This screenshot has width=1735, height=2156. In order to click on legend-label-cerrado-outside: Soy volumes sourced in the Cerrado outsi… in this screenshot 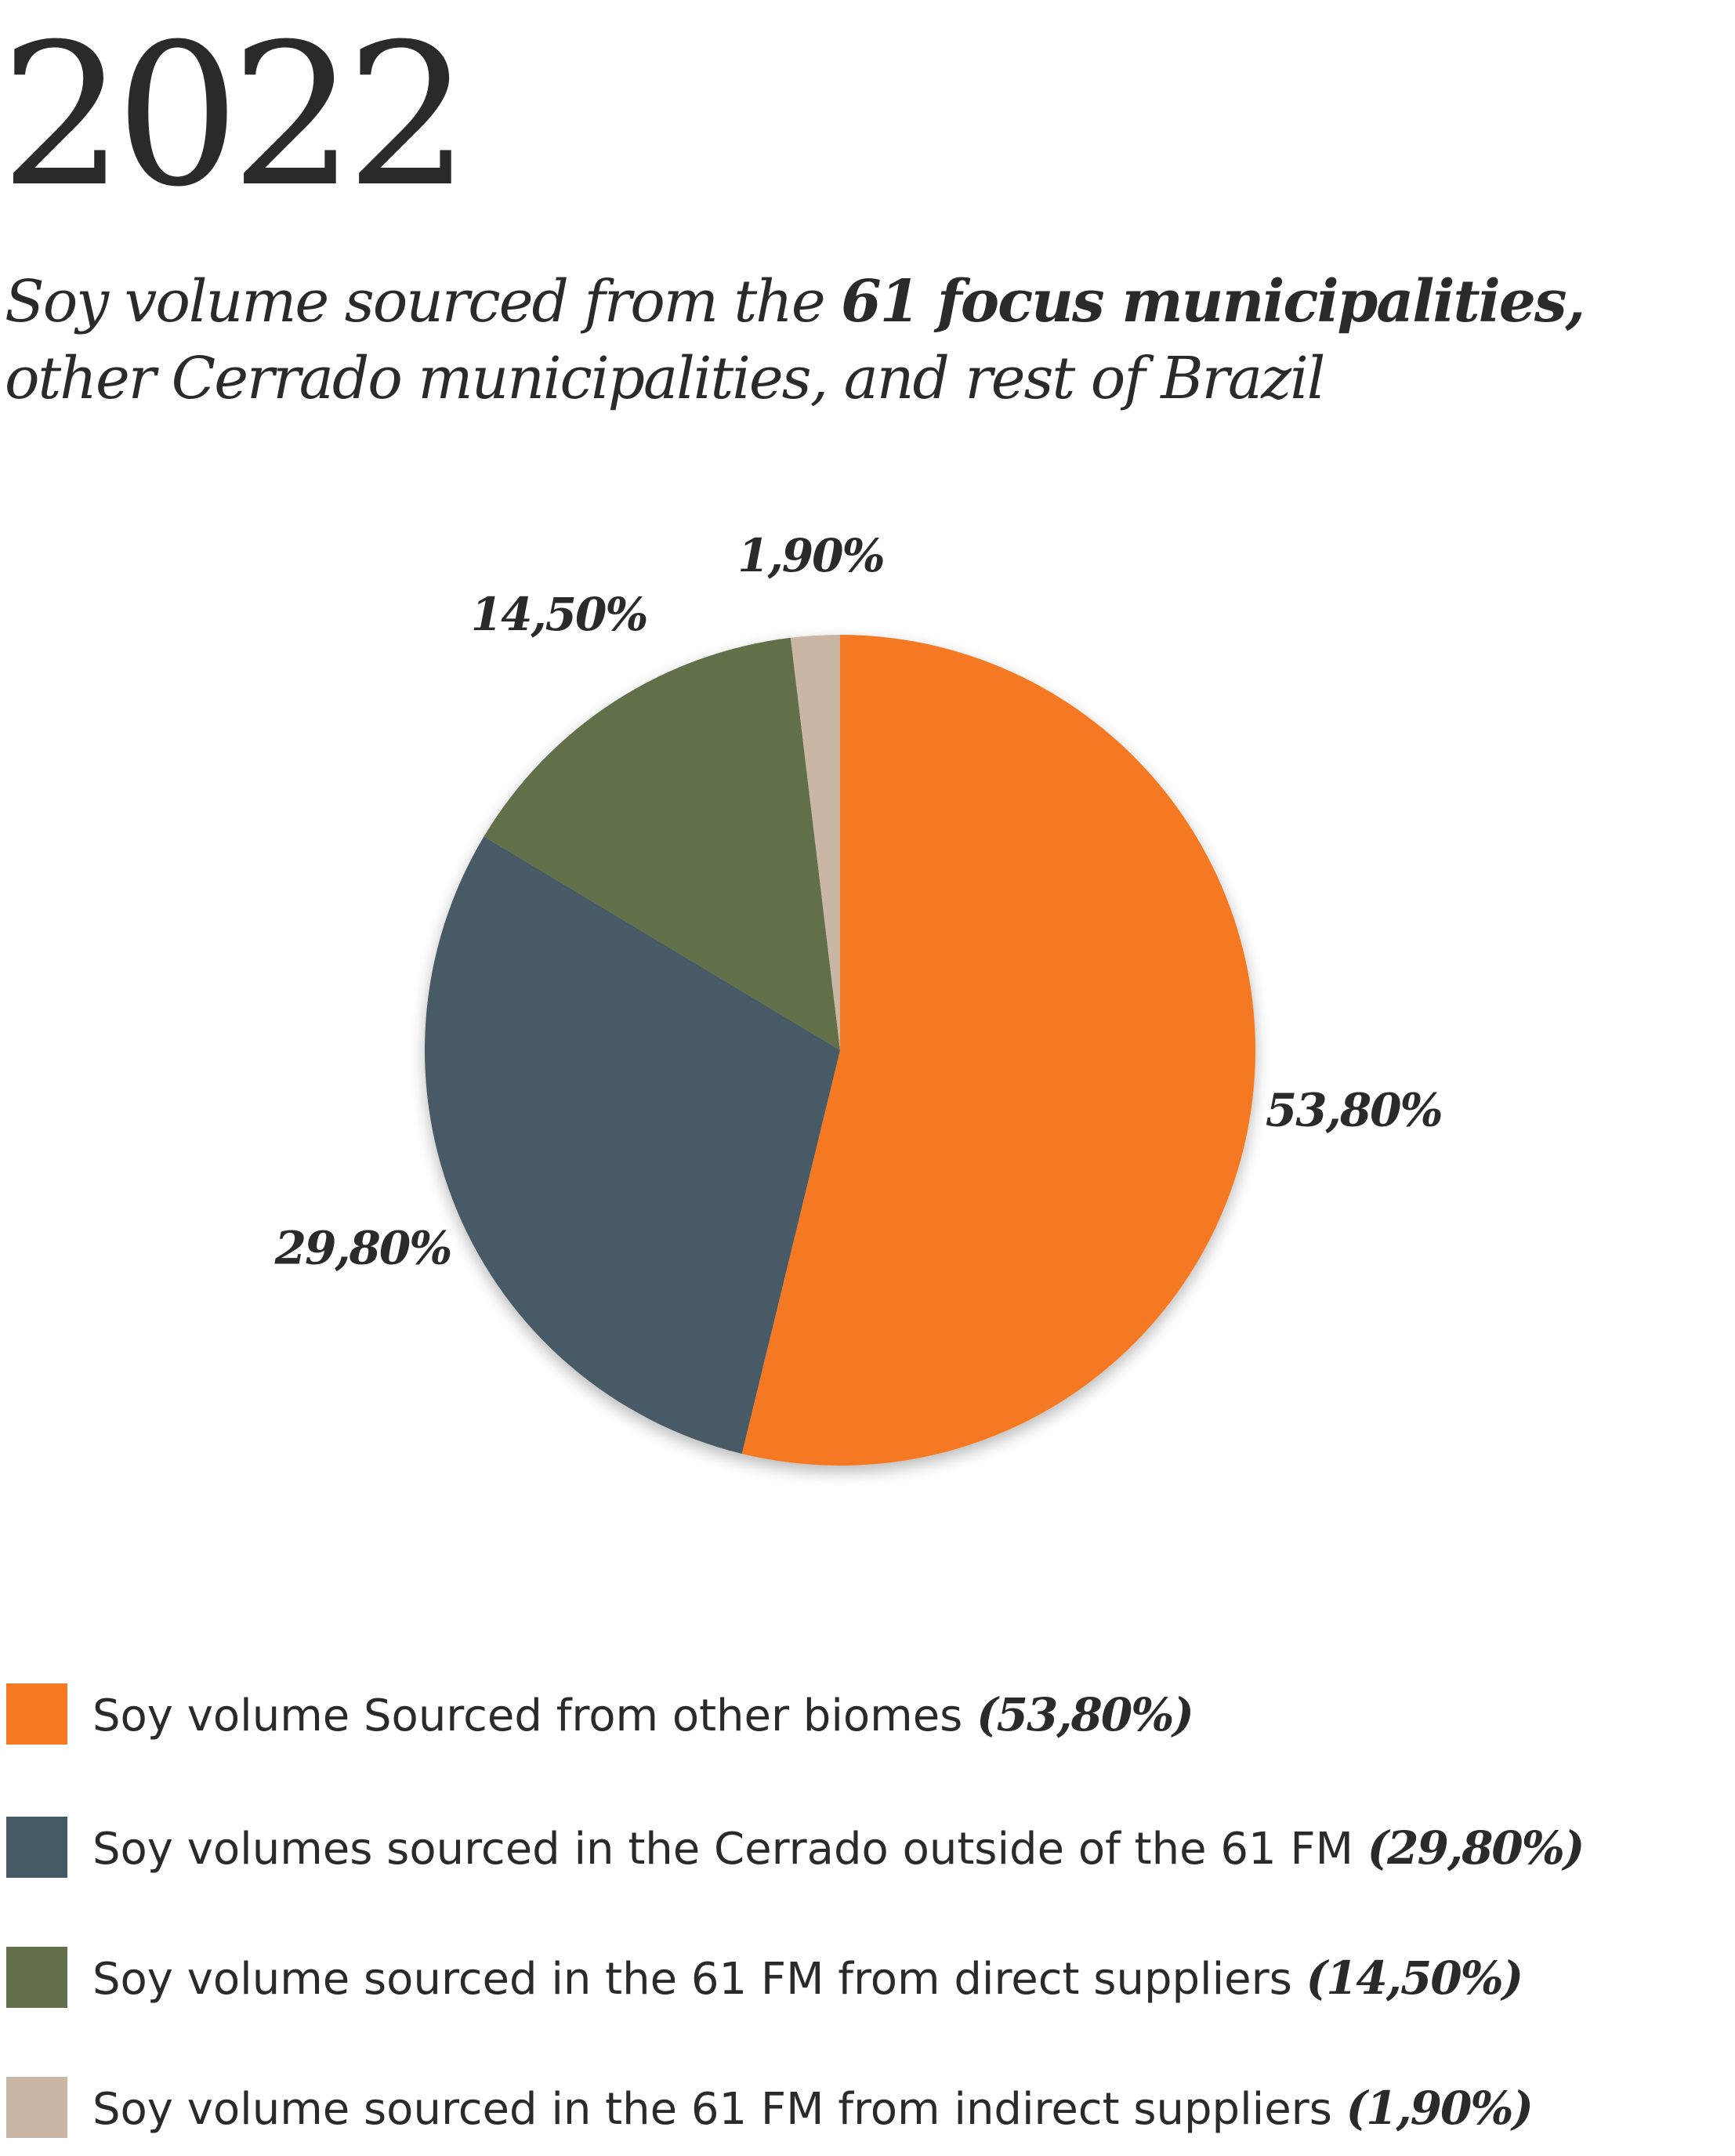, I will do `click(729, 1849)`.